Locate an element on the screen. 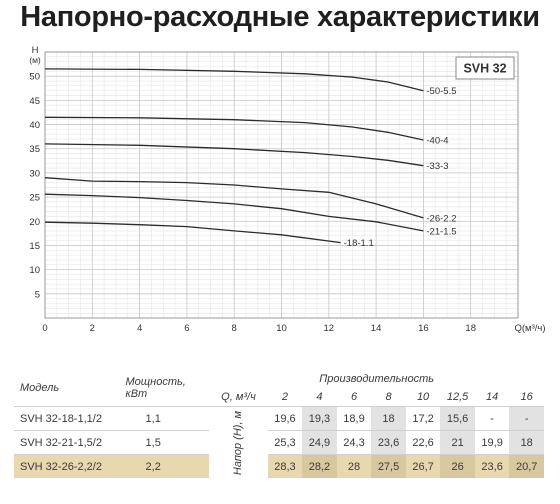  col-q-header: Q, м³/ч is located at coordinates (238, 397).